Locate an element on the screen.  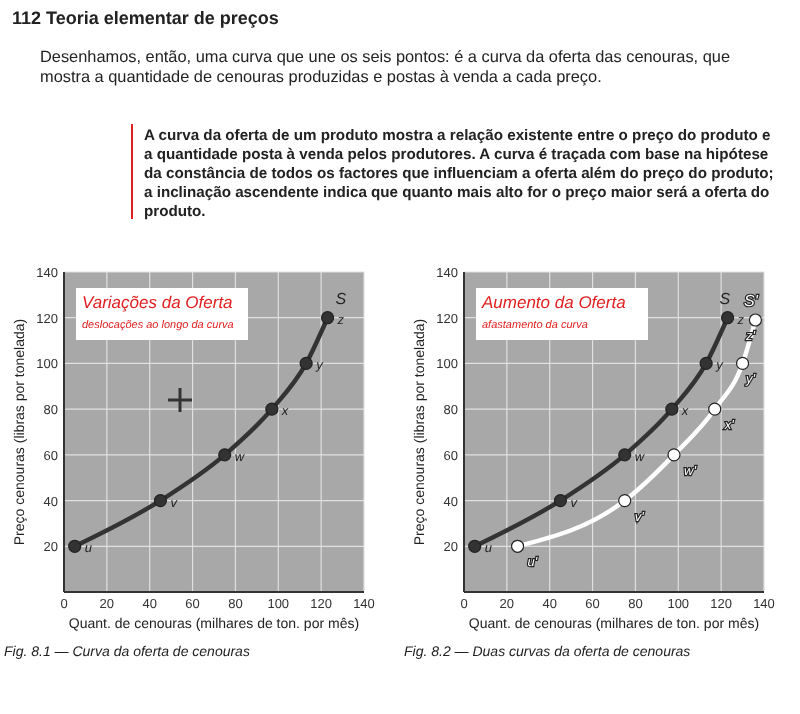
text: Variações da Oferta is located at coordinates (158, 302).